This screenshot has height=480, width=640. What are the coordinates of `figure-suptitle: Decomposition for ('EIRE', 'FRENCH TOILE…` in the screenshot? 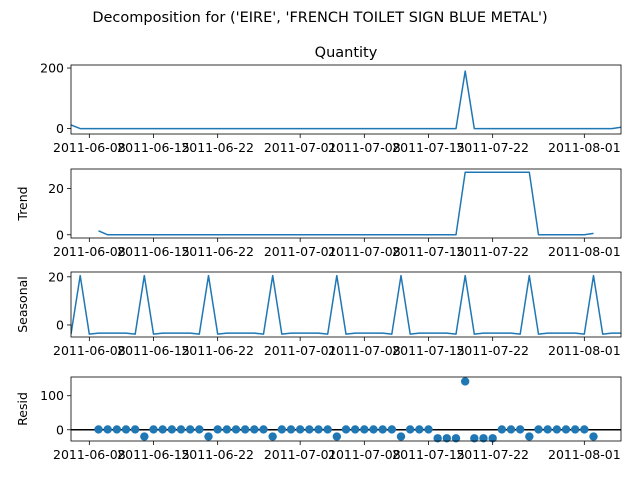 It's located at (319, 18).